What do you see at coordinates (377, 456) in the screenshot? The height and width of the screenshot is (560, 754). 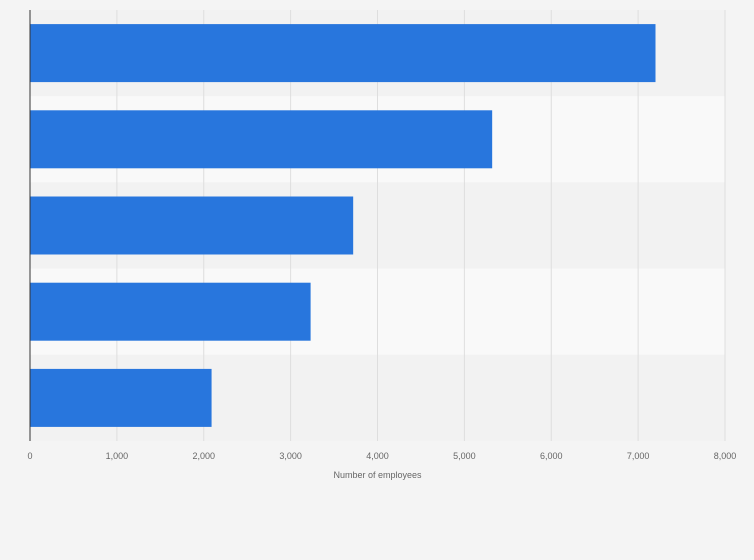 I see `x-tick-label: 4,000` at bounding box center [377, 456].